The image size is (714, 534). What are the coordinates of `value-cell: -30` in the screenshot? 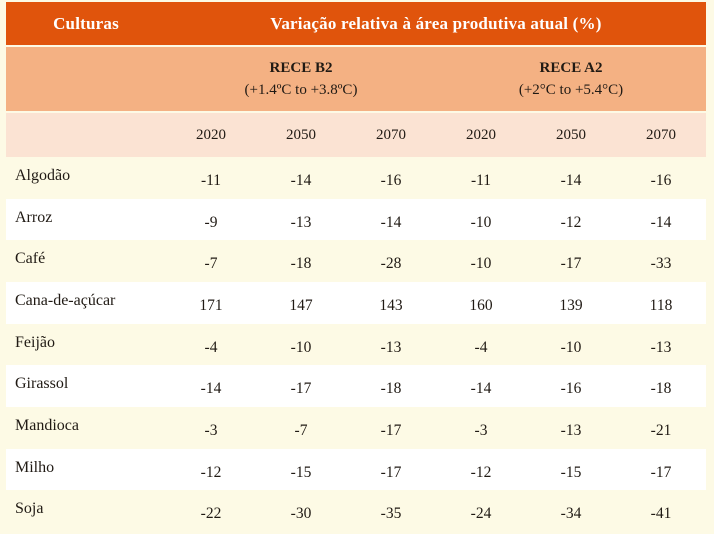 It's located at (301, 514).